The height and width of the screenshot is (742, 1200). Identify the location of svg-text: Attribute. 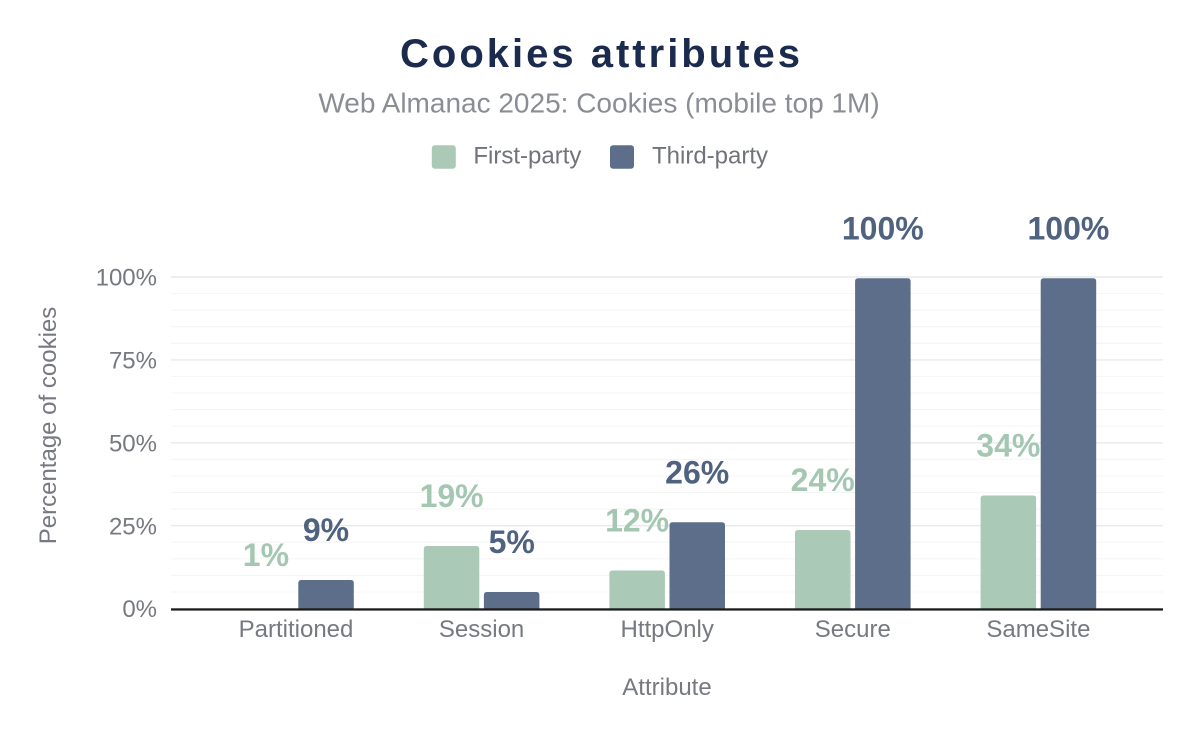
(666, 687).